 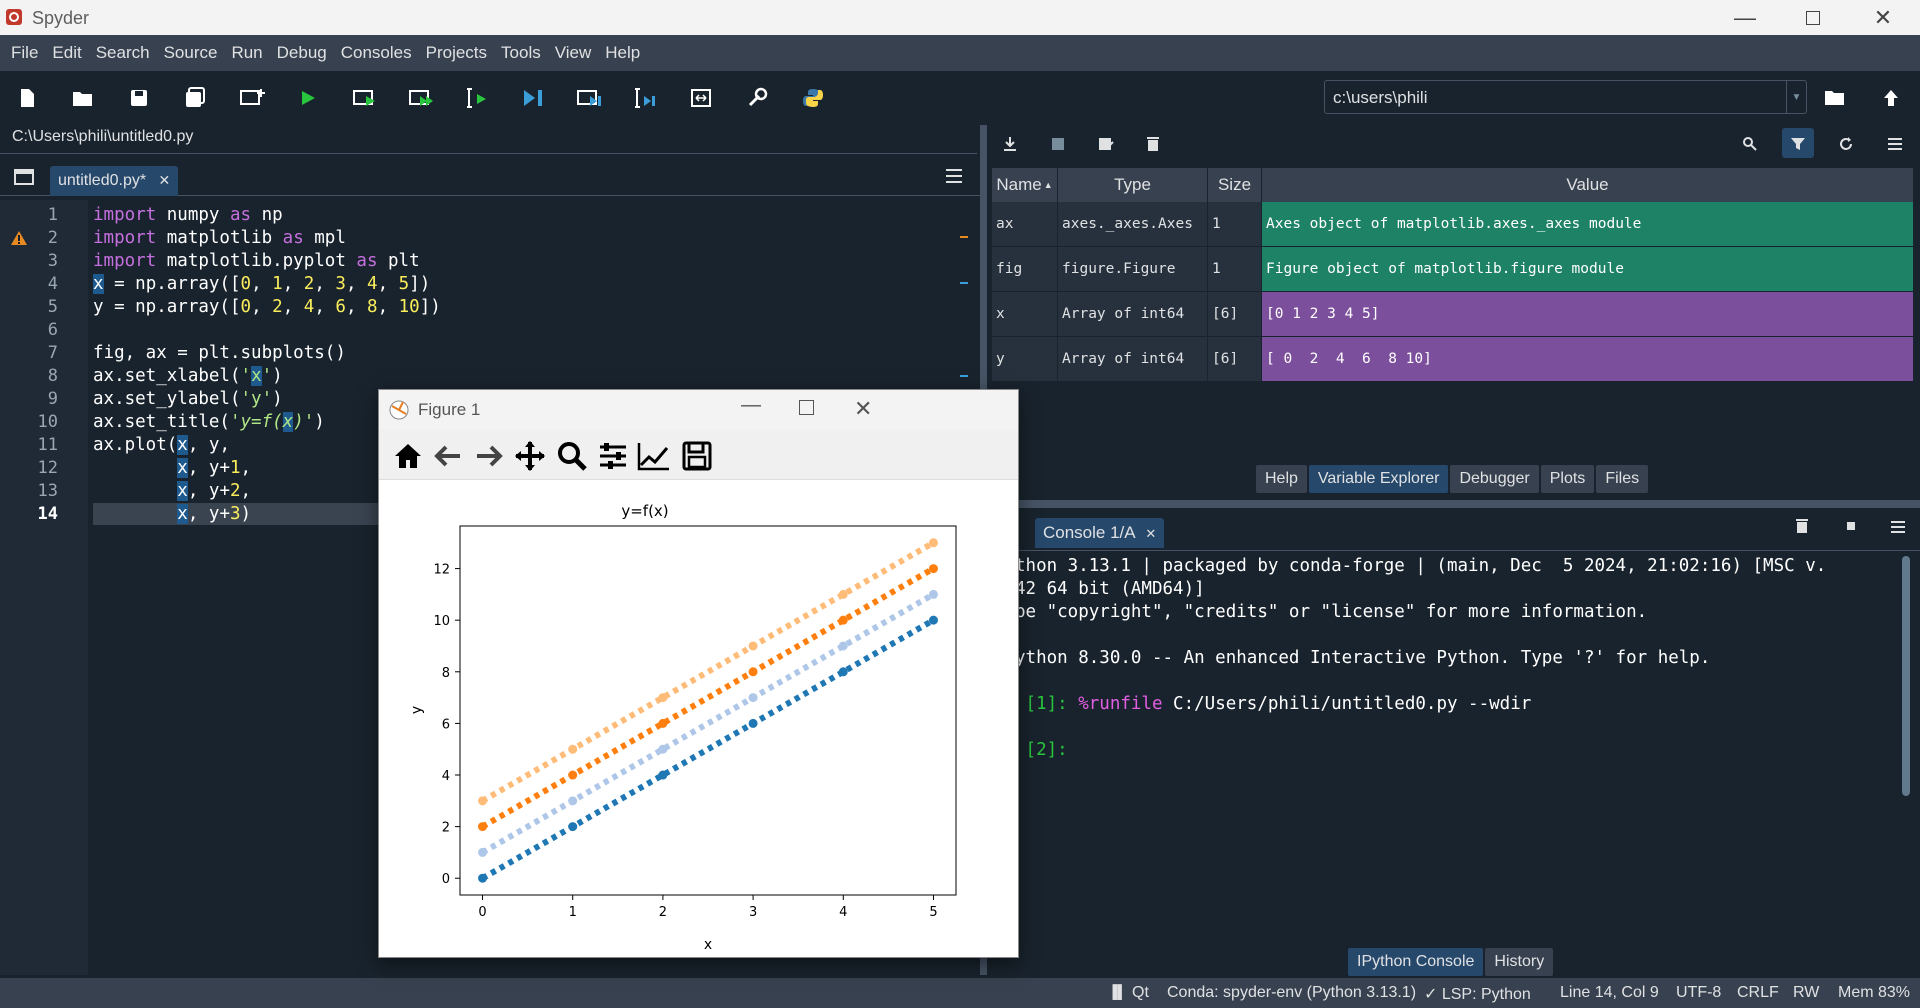 I want to click on menu-help: Help, so click(x=623, y=52).